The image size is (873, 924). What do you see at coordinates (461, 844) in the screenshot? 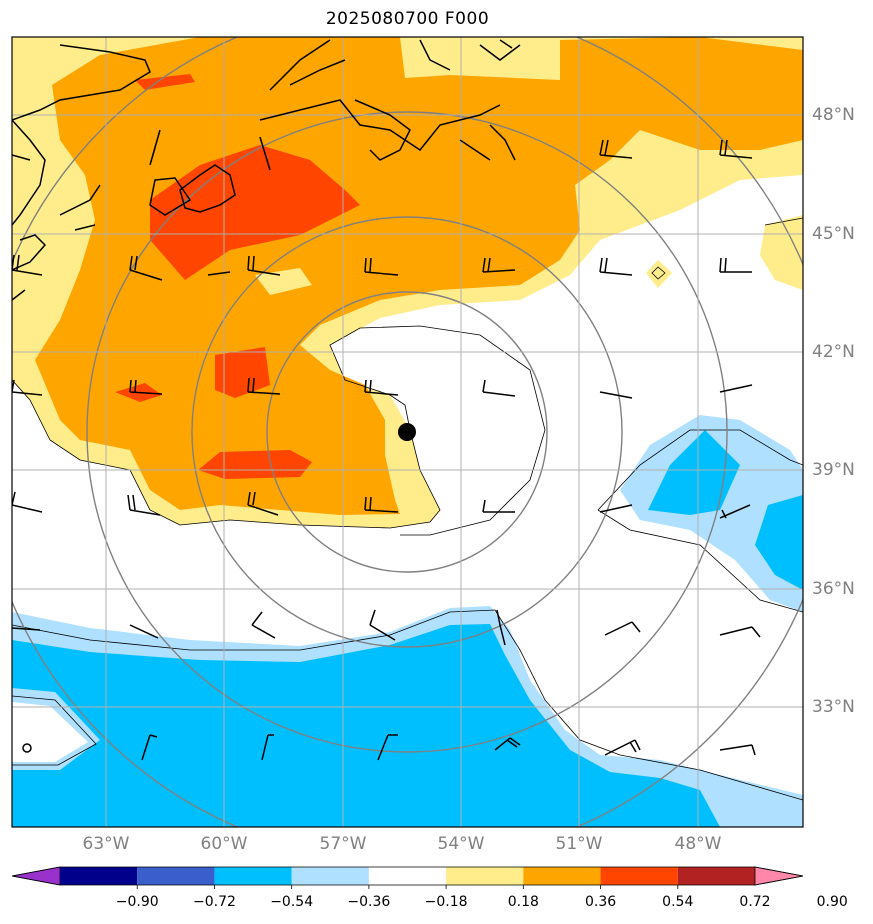
I see `lon-label-54w: 54°W` at bounding box center [461, 844].